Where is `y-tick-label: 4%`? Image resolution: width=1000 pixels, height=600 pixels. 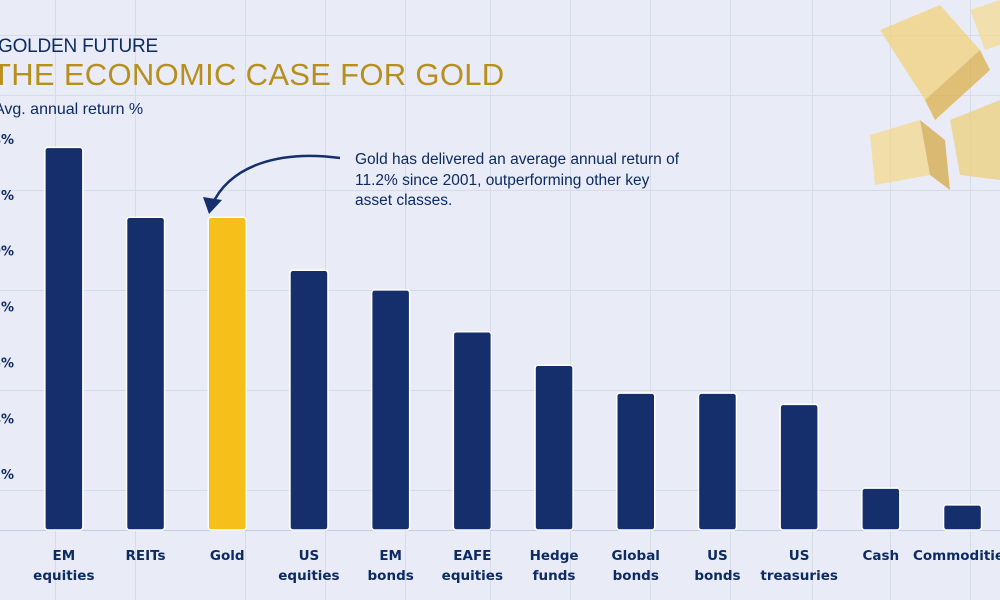
y-tick-label: 4% is located at coordinates (7, 419).